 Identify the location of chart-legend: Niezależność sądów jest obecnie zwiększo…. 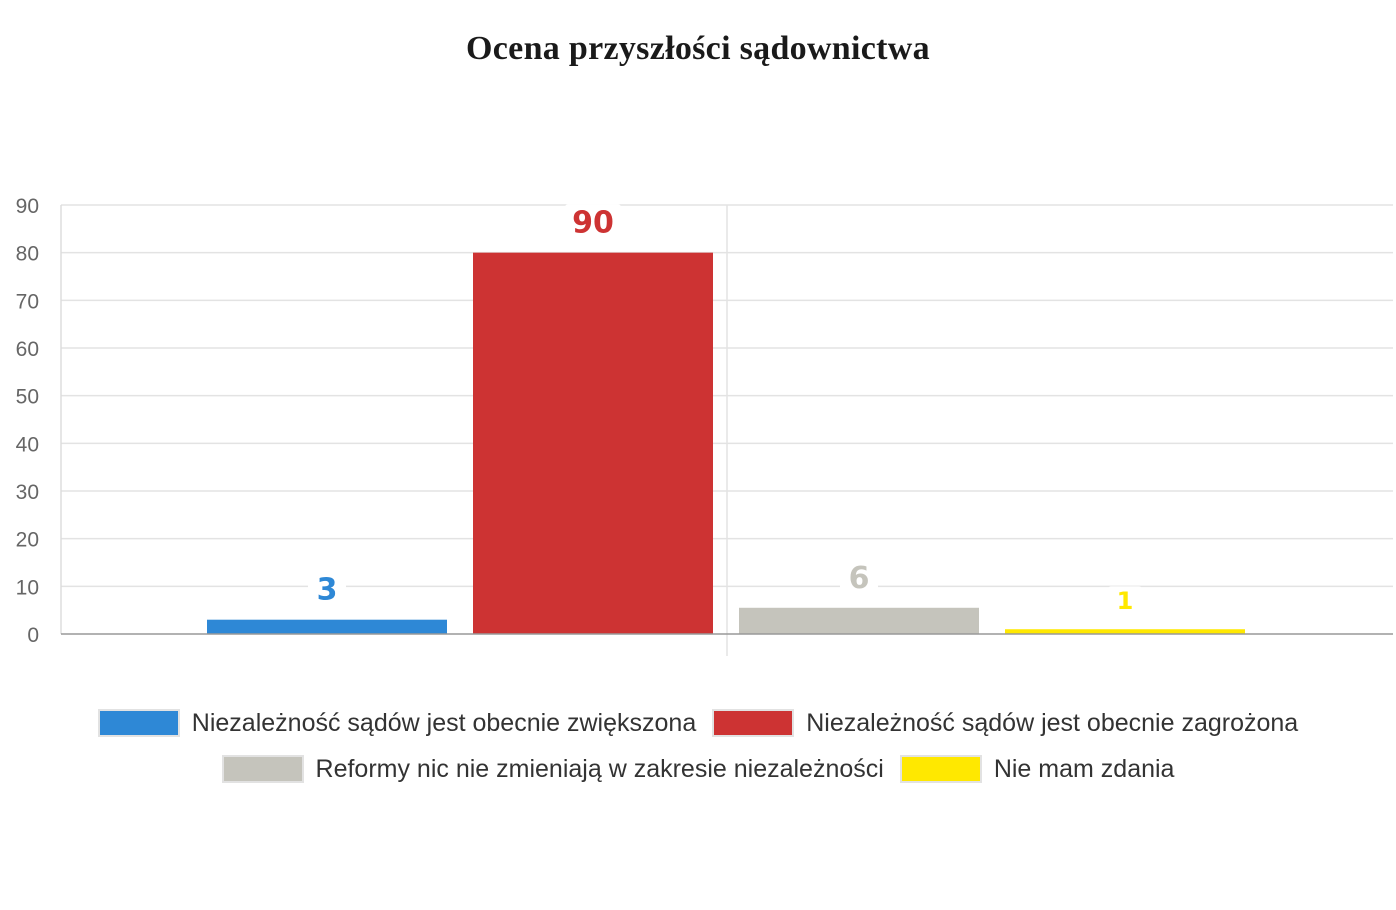
(698, 746).